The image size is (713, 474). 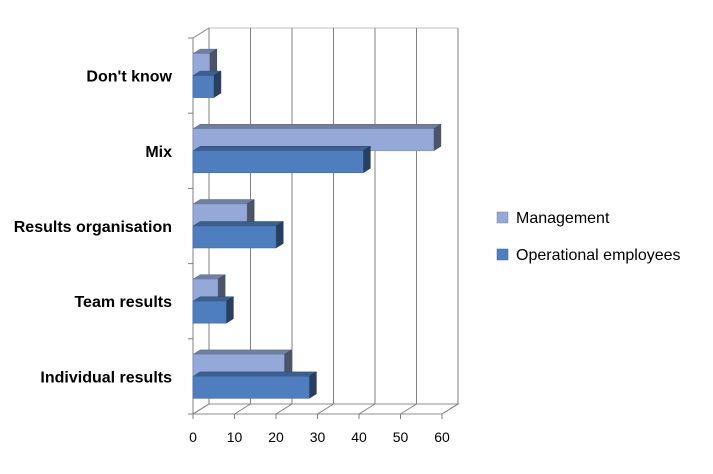 What do you see at coordinates (123, 302) in the screenshot?
I see `category-label: Team results` at bounding box center [123, 302].